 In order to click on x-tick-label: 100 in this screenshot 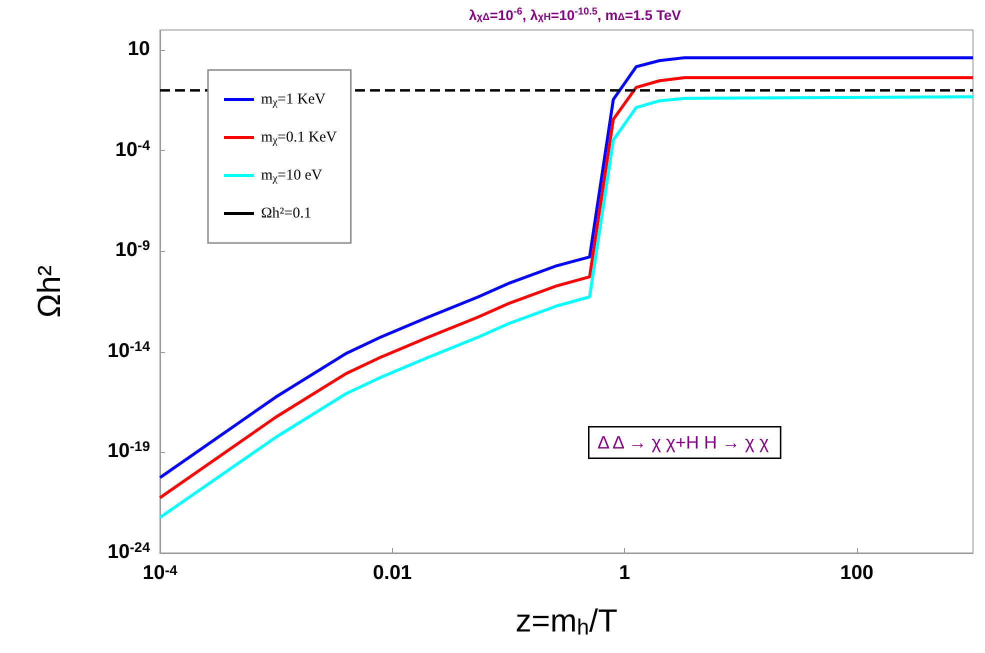, I will do `click(857, 573)`.